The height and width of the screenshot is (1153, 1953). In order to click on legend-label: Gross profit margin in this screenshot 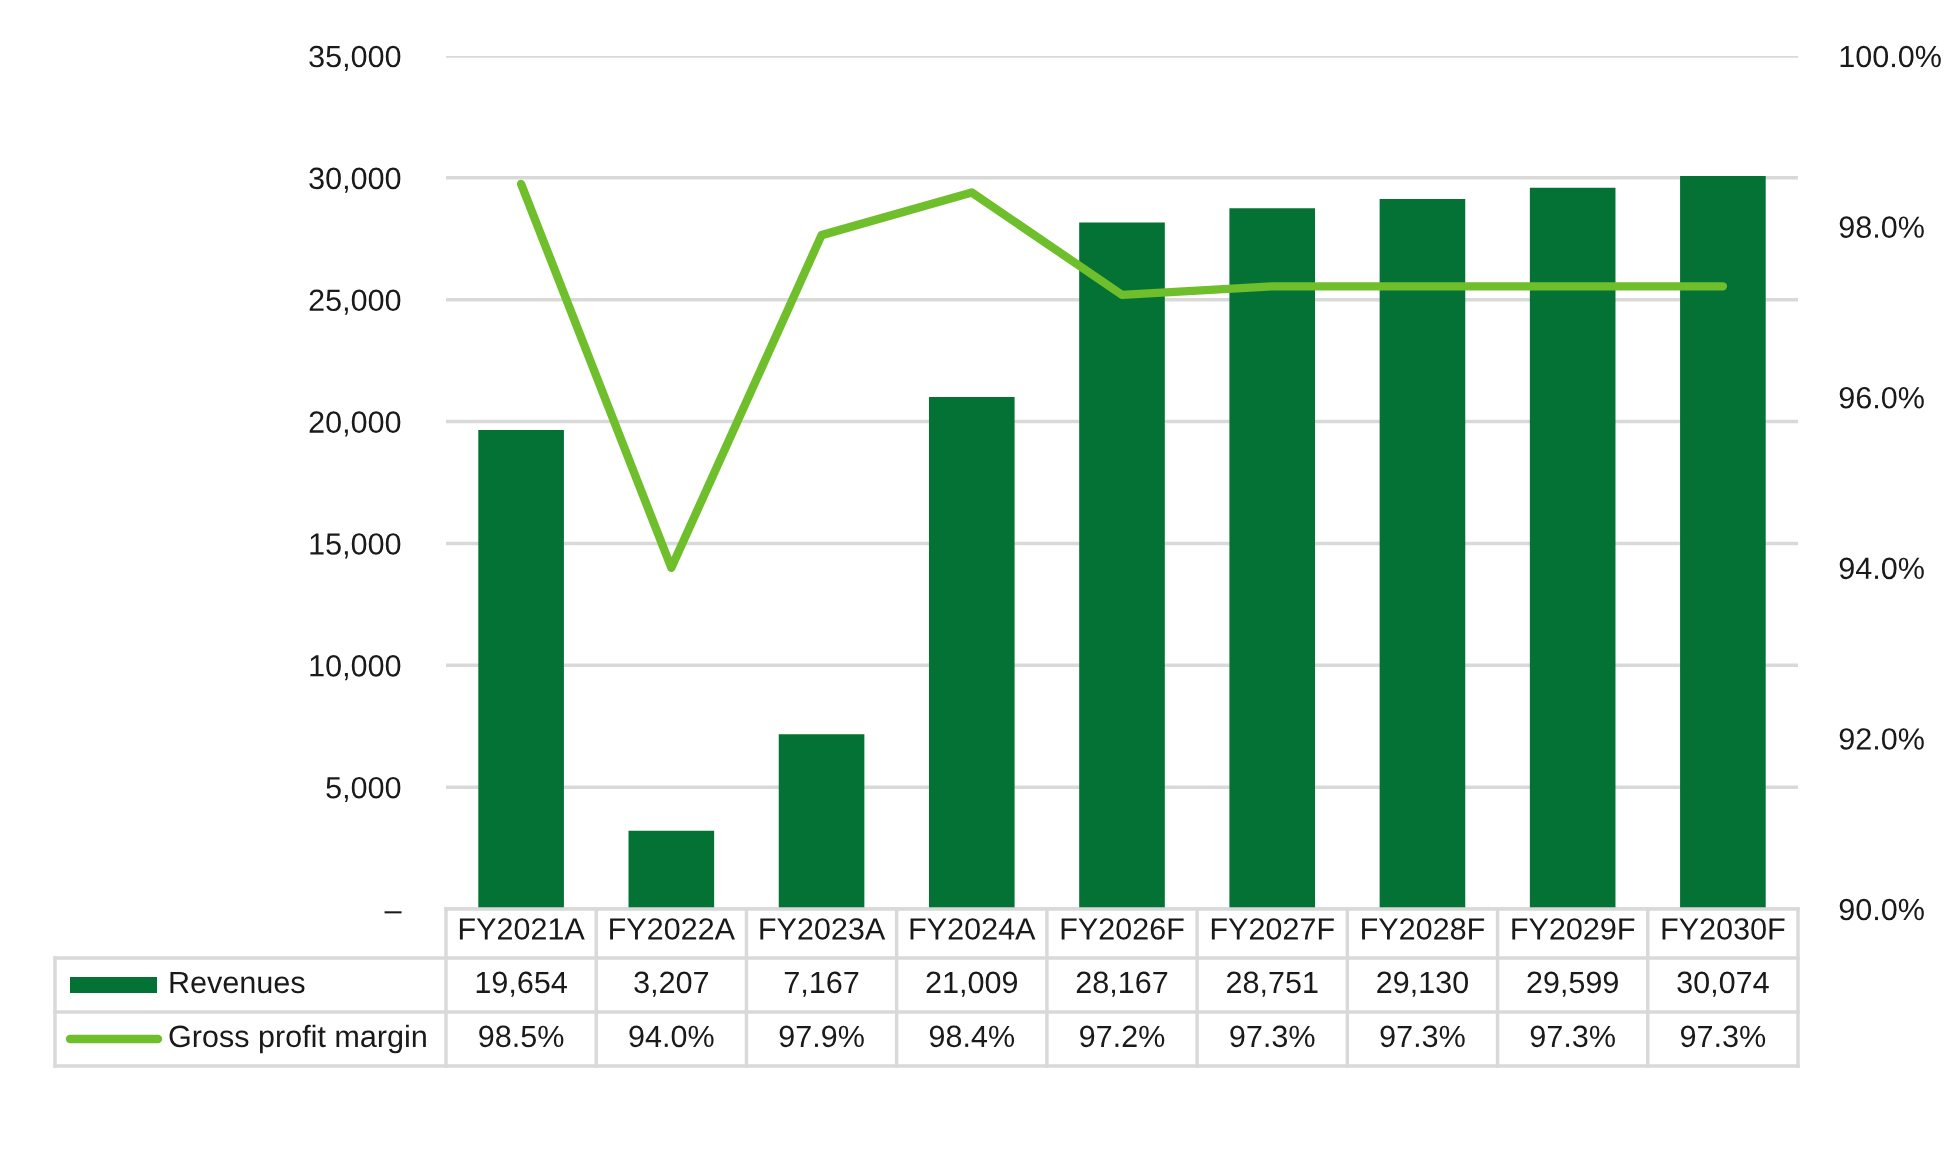, I will do `click(297, 1039)`.